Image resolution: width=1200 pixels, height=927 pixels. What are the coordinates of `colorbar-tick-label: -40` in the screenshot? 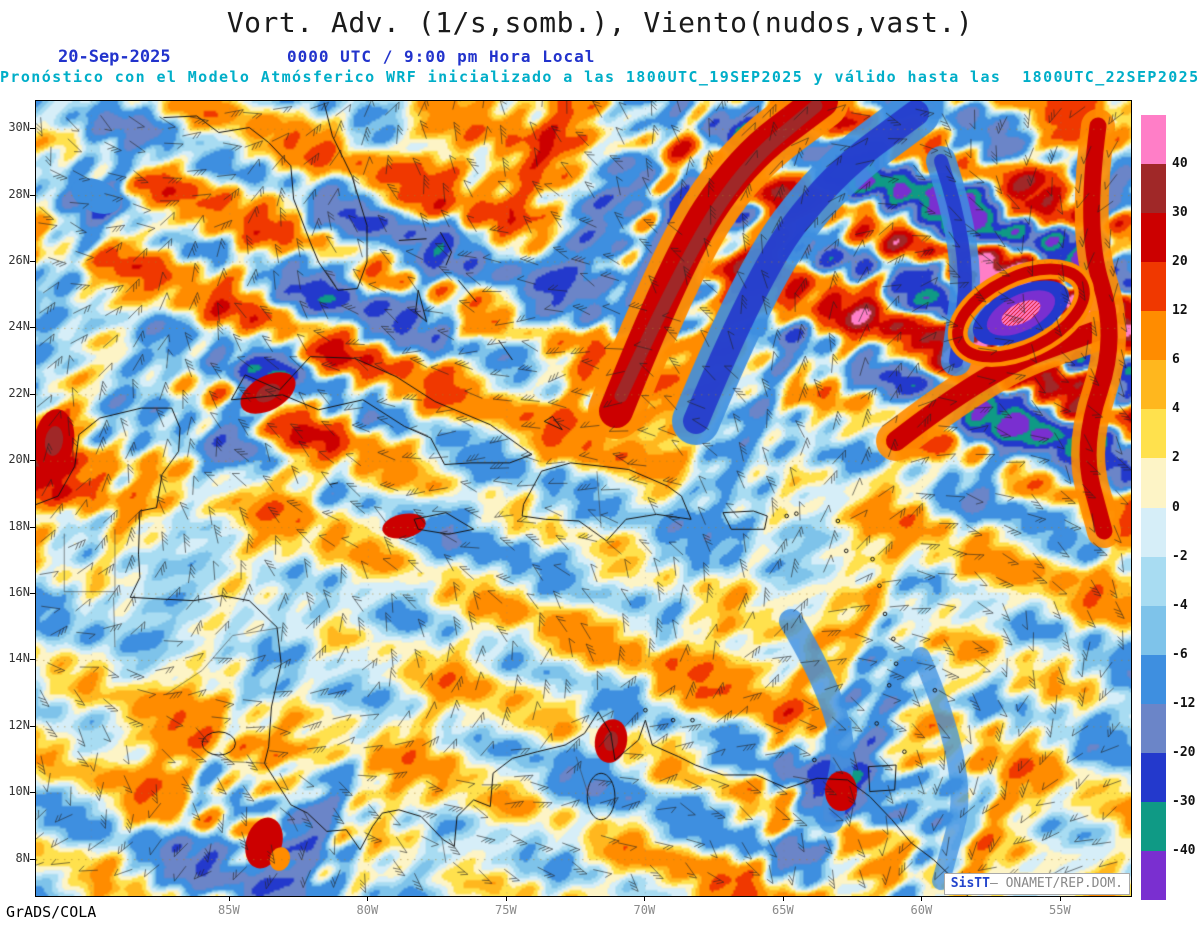 It's located at (1184, 850).